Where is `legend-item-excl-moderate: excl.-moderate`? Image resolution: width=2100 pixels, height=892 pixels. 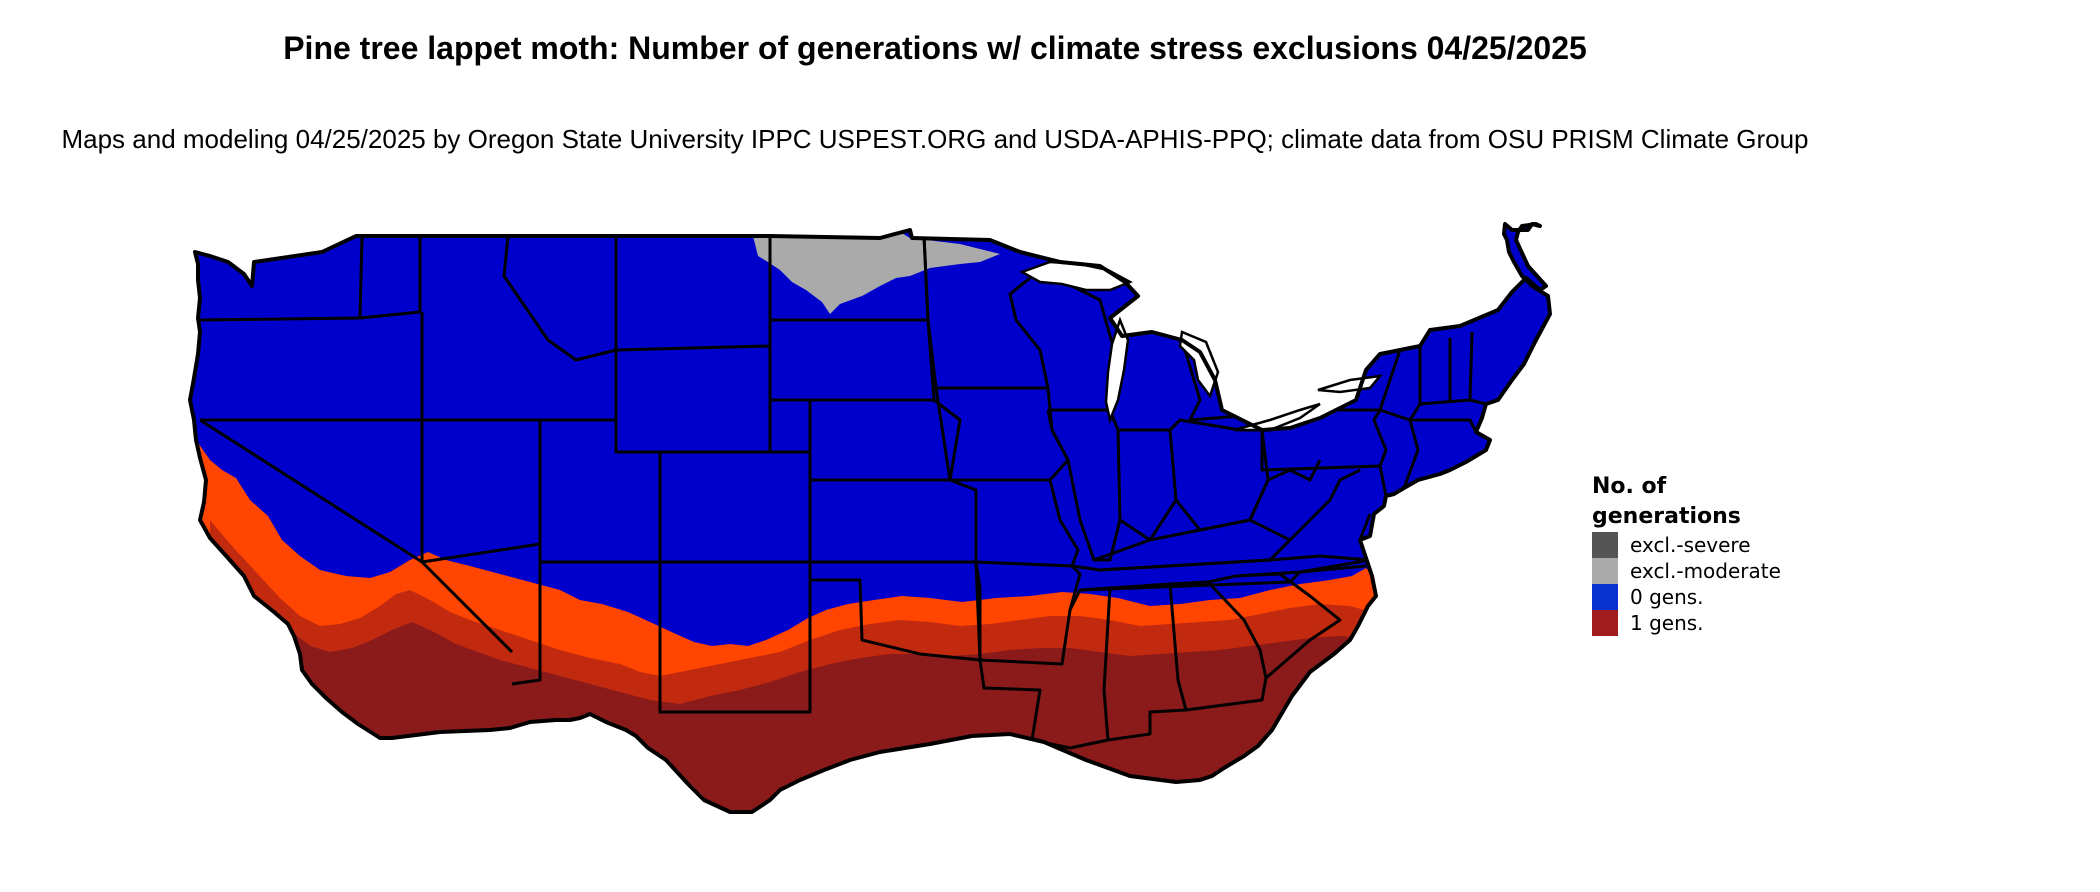
legend-item-excl-moderate: excl.-moderate is located at coordinates (1692, 571).